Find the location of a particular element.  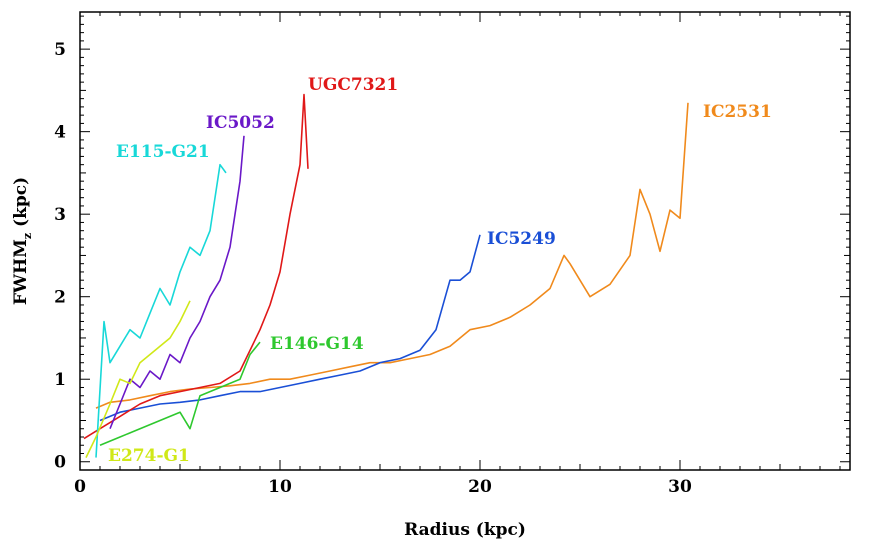

y-tick-label: 0 is located at coordinates (60, 463).